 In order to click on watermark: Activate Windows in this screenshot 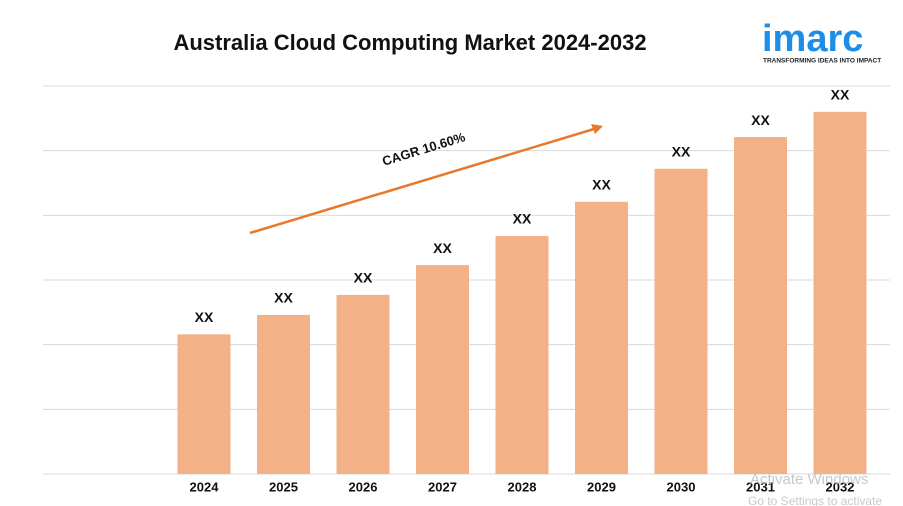, I will do `click(809, 479)`.